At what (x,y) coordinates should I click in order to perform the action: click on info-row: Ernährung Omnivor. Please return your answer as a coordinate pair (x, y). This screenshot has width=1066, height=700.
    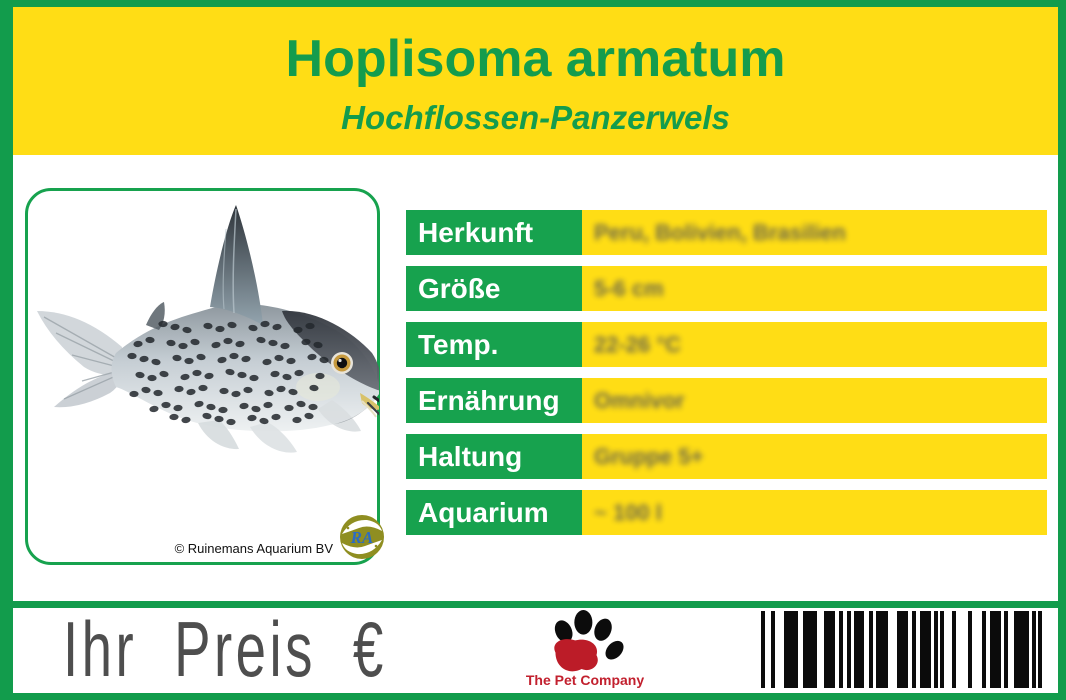
    Looking at the image, I should click on (726, 400).